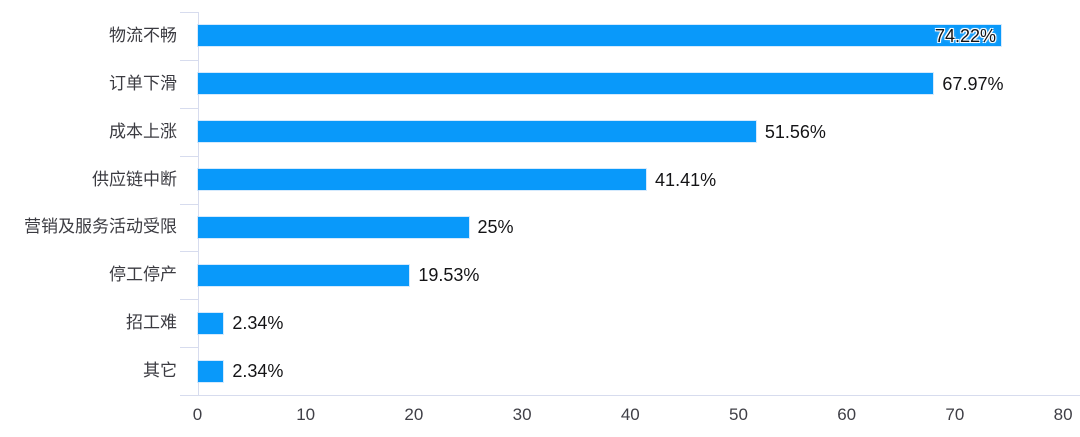  What do you see at coordinates (795, 131) in the screenshot?
I see `value-label: 51.56%` at bounding box center [795, 131].